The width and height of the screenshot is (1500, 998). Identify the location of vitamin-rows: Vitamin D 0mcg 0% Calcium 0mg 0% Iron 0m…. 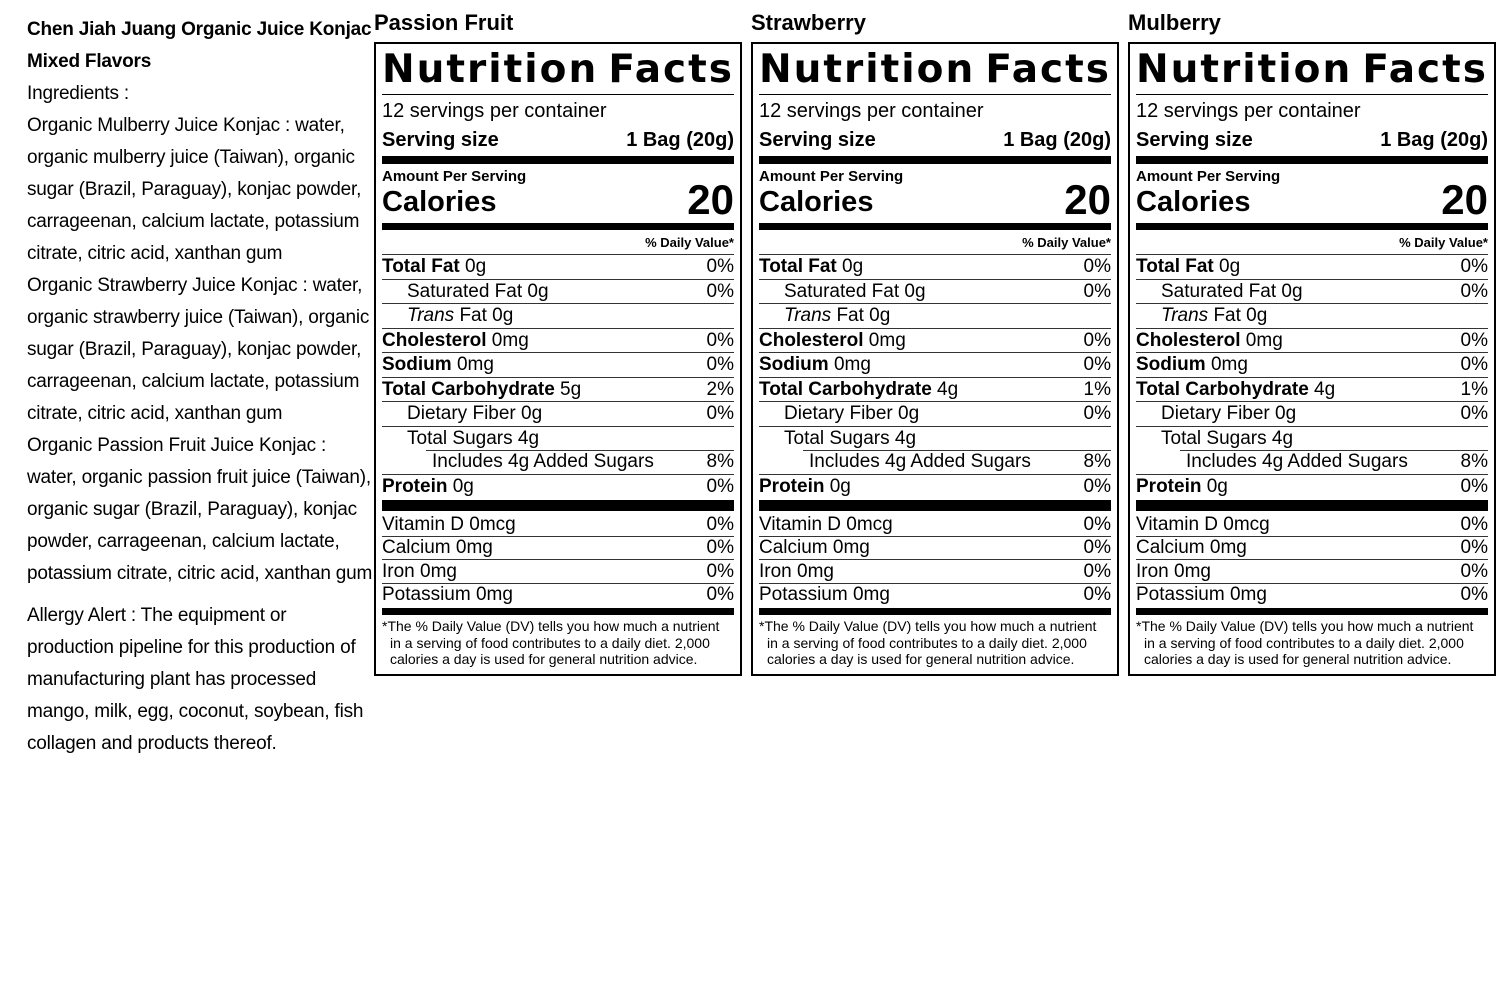
(558, 559).